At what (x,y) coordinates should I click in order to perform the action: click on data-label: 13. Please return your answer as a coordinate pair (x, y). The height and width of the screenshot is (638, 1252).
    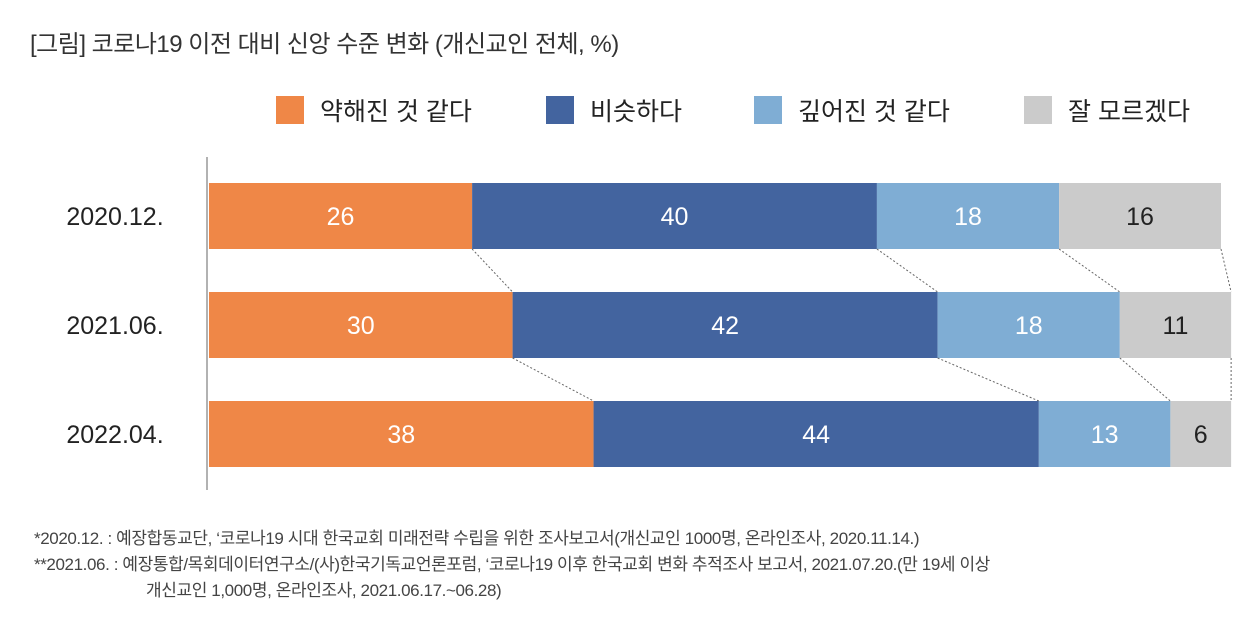
    Looking at the image, I should click on (1105, 435).